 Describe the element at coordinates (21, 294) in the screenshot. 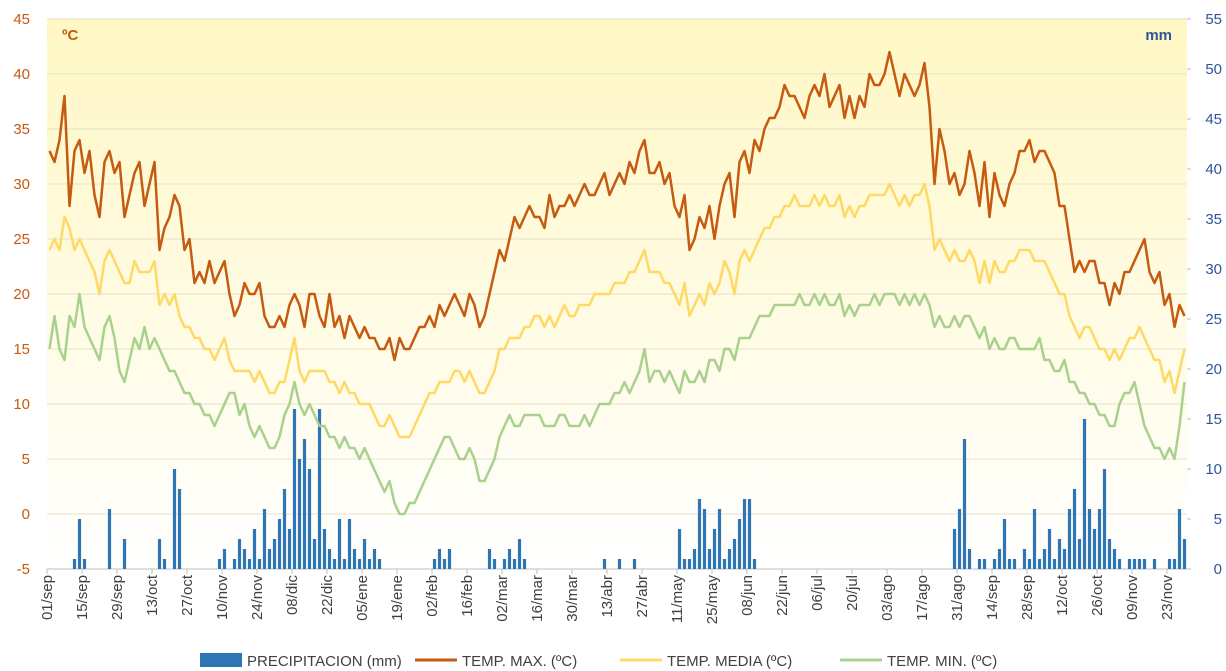

I see `y-tick-label: 20` at that location.